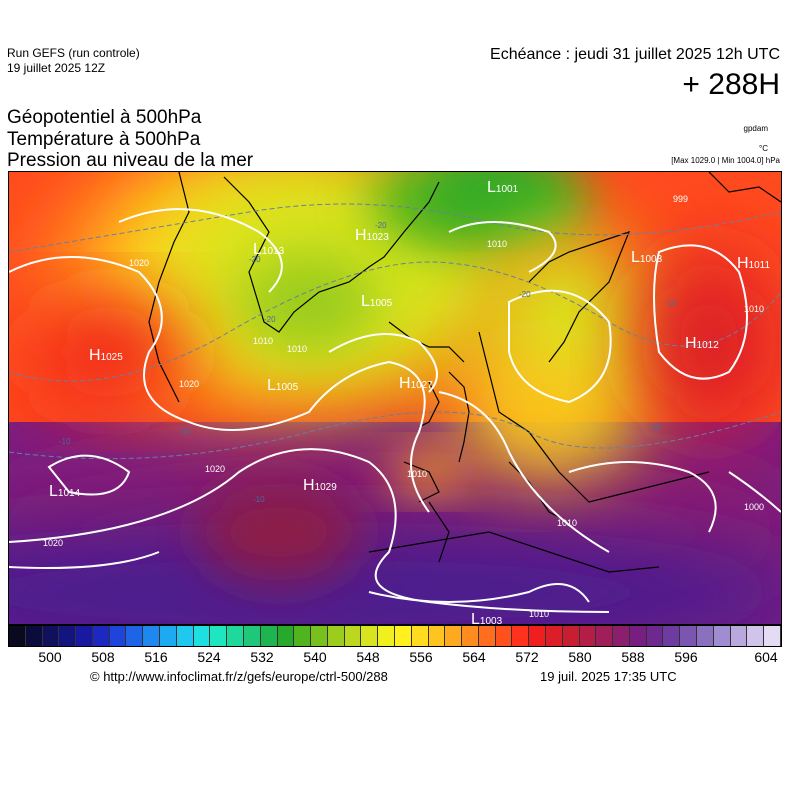 Image resolution: width=788 pixels, height=789 pixels. What do you see at coordinates (686, 657) in the screenshot?
I see `colorbar-tick-label: 596` at bounding box center [686, 657].